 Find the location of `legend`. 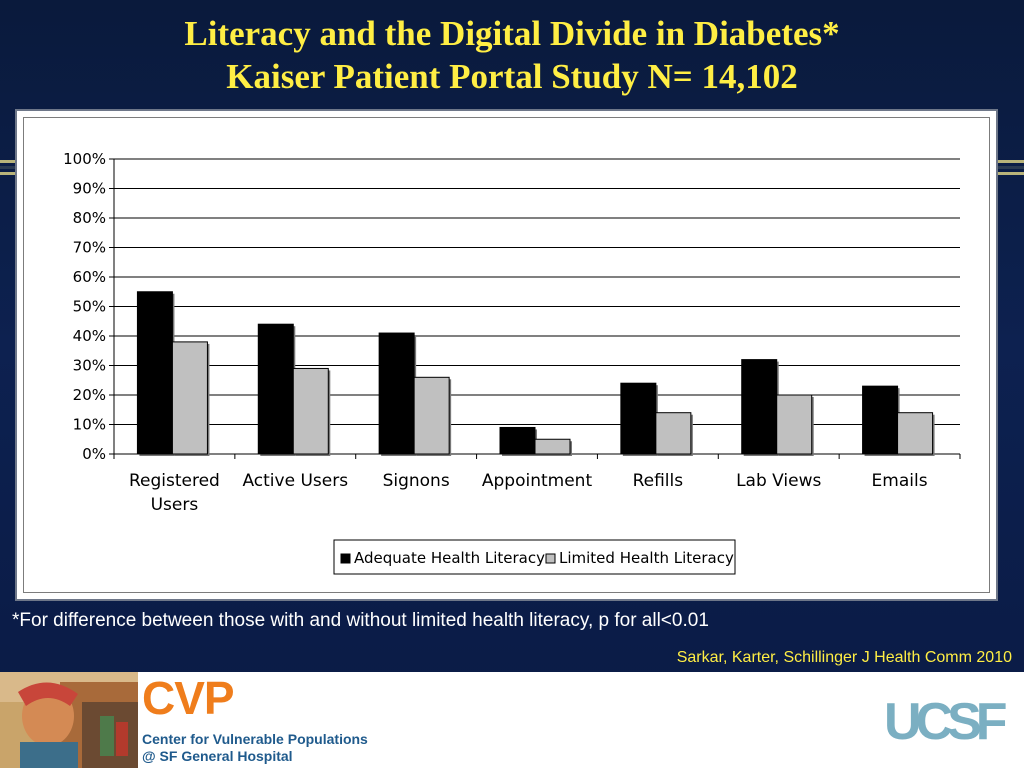

legend is located at coordinates (534, 557).